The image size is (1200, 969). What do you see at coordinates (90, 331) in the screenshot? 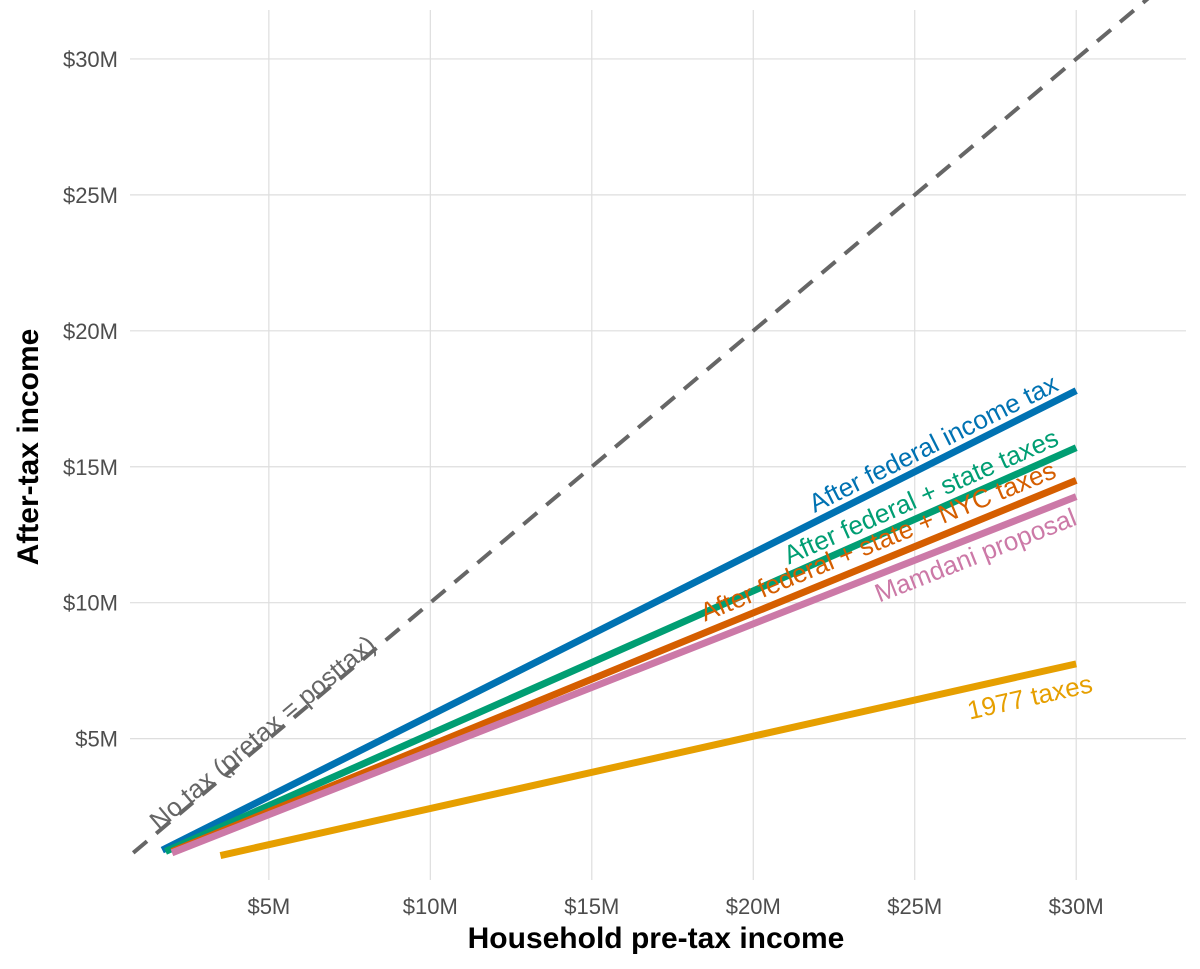
I see `y-tick-label: $20M` at bounding box center [90, 331].